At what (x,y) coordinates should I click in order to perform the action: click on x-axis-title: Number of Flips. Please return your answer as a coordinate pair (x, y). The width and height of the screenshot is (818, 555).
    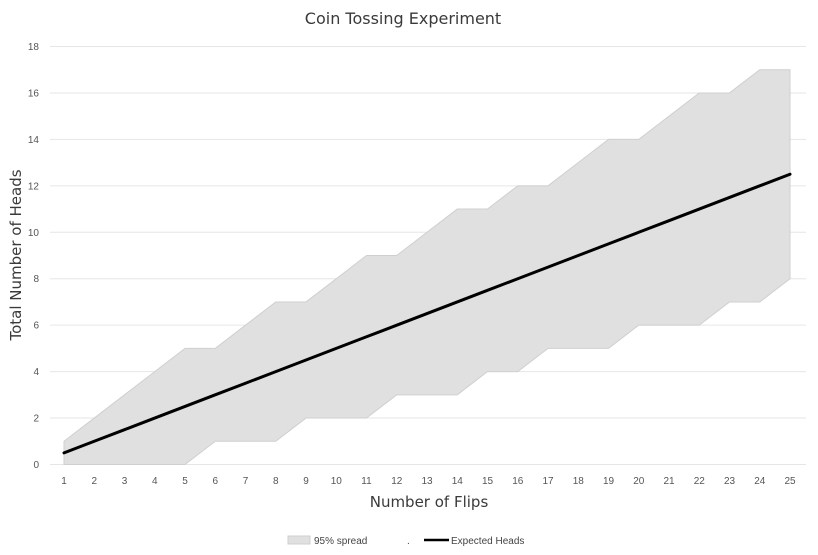
    Looking at the image, I should click on (429, 502).